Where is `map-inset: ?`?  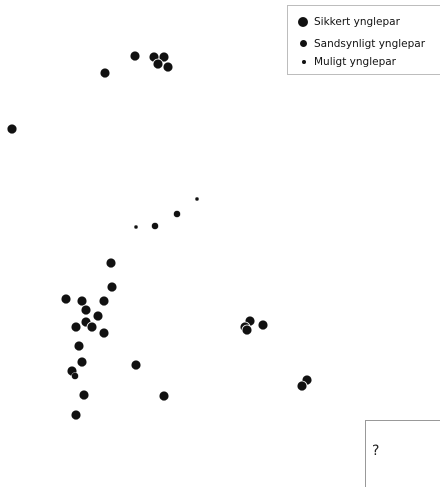
map-inset: ? is located at coordinates (402, 453).